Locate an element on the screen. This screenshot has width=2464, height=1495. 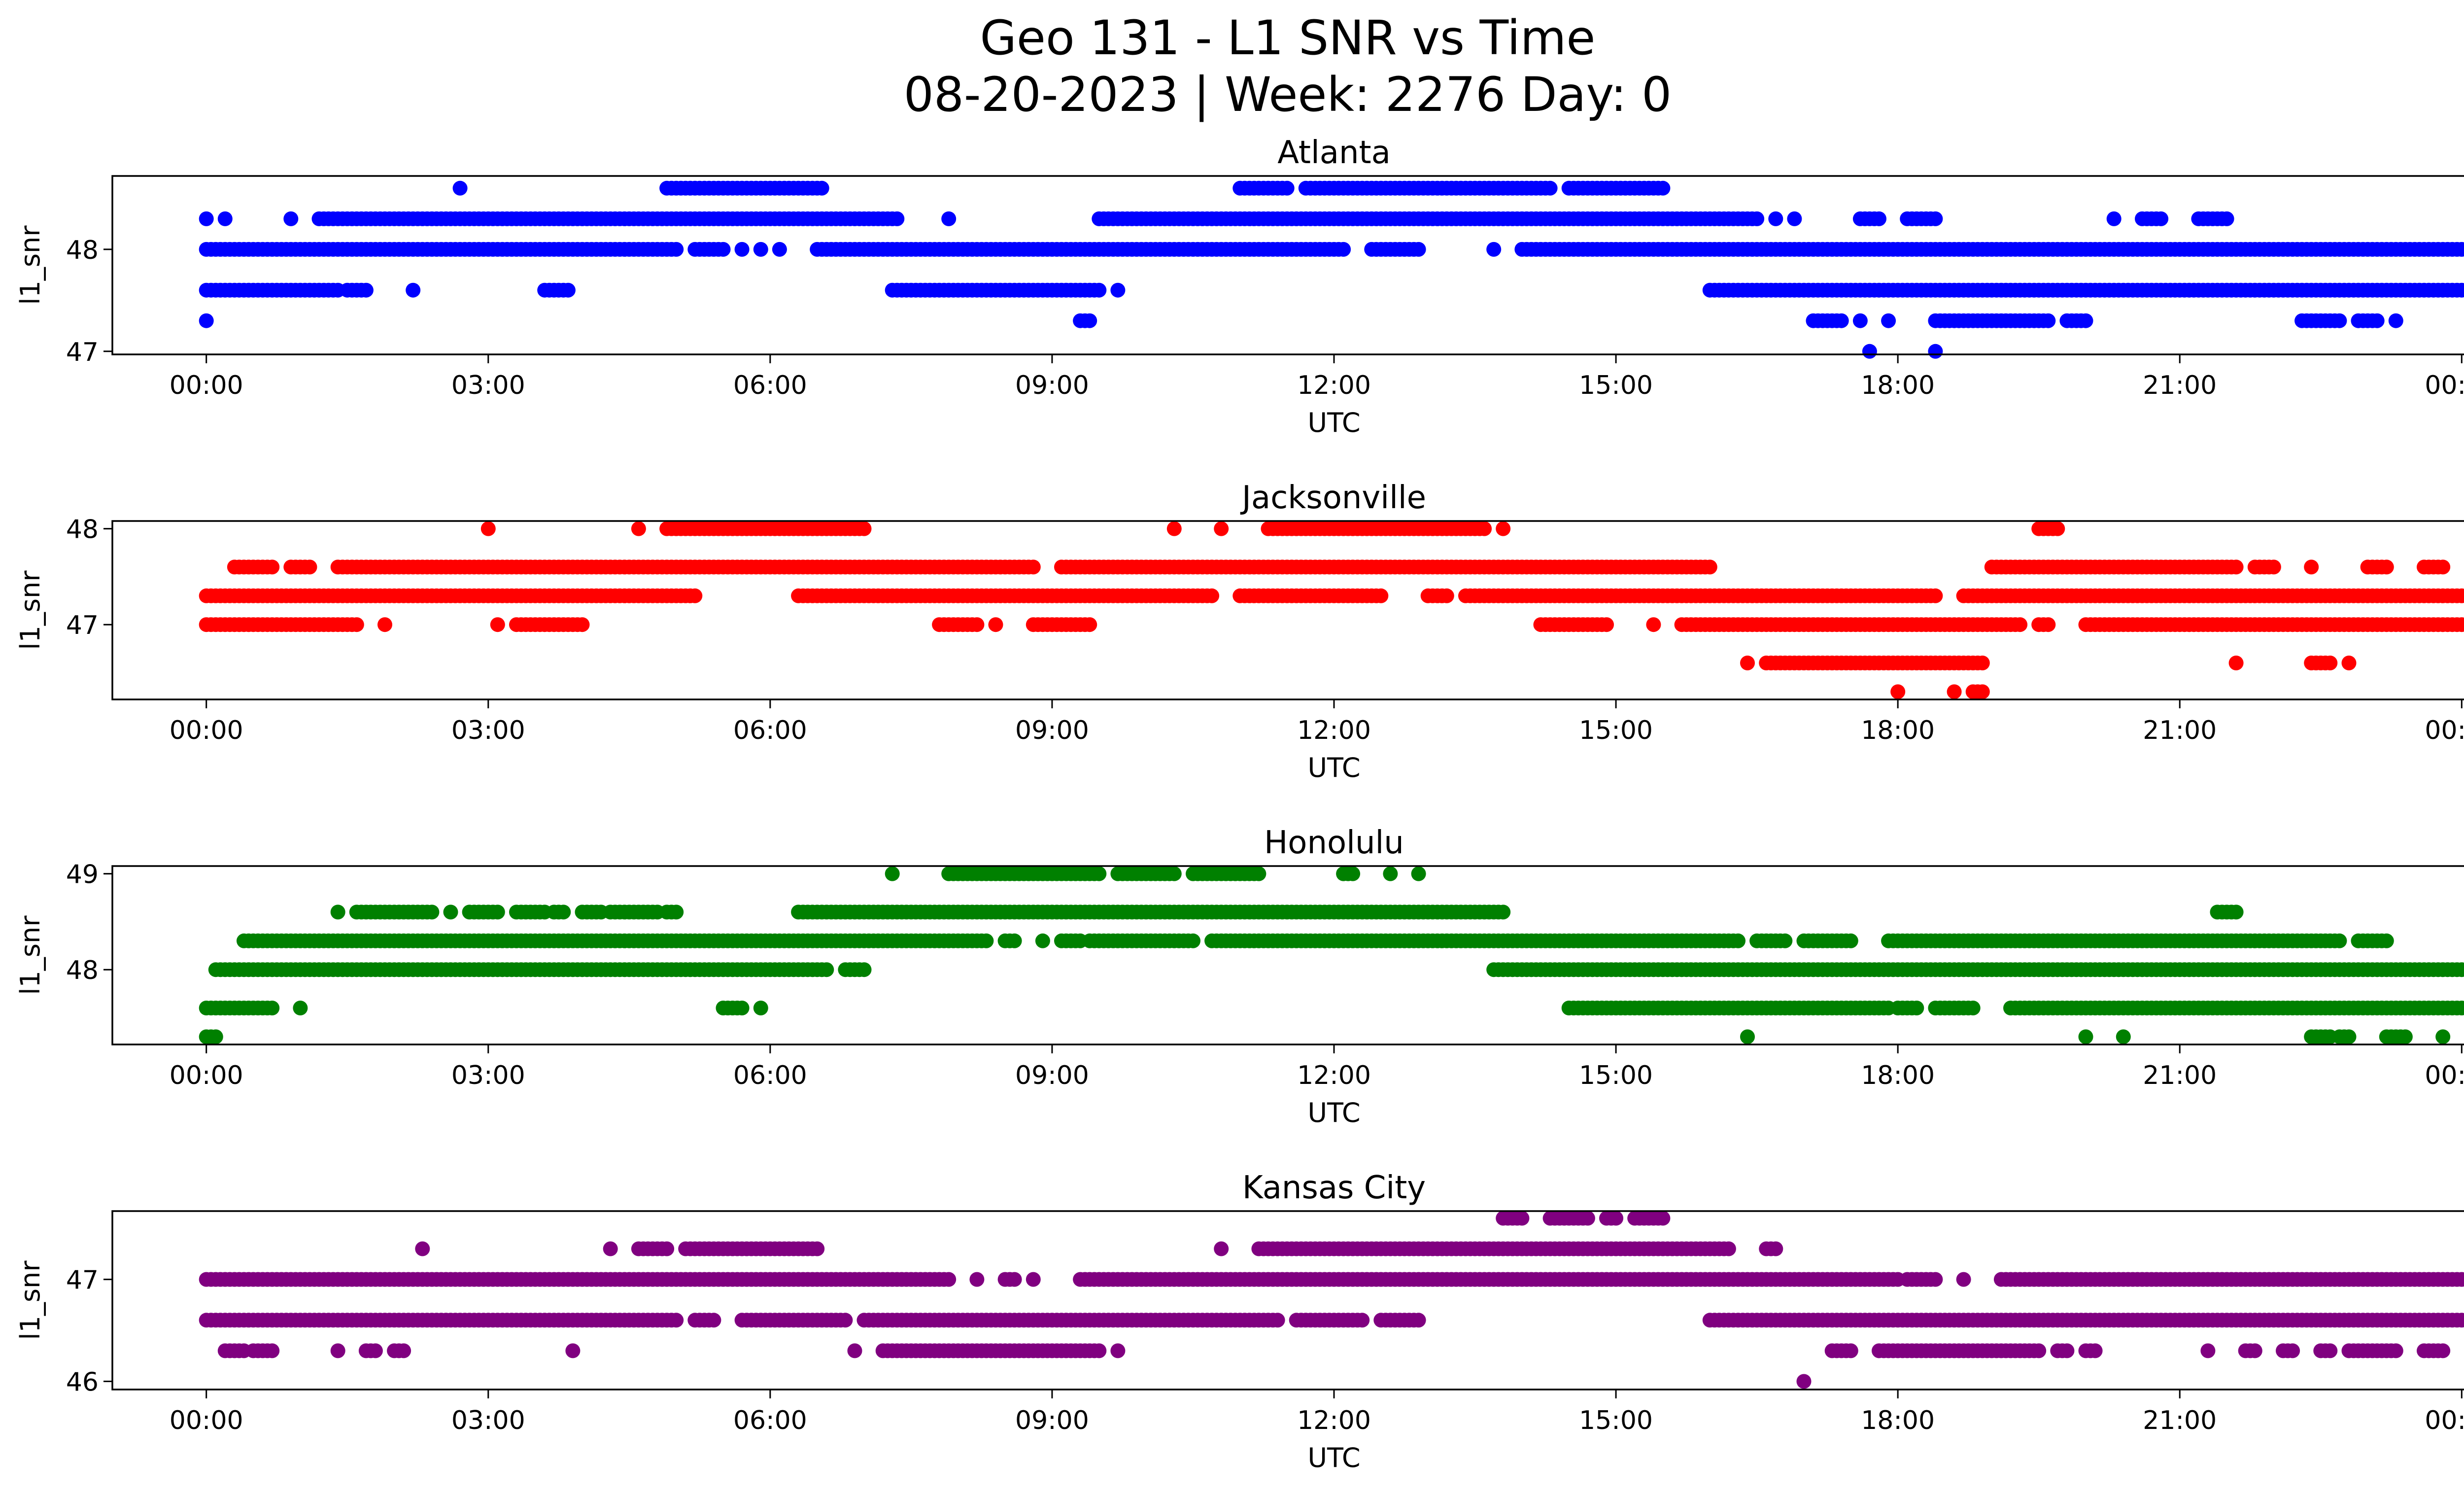
x-axis-label: UTC is located at coordinates (1333, 422).